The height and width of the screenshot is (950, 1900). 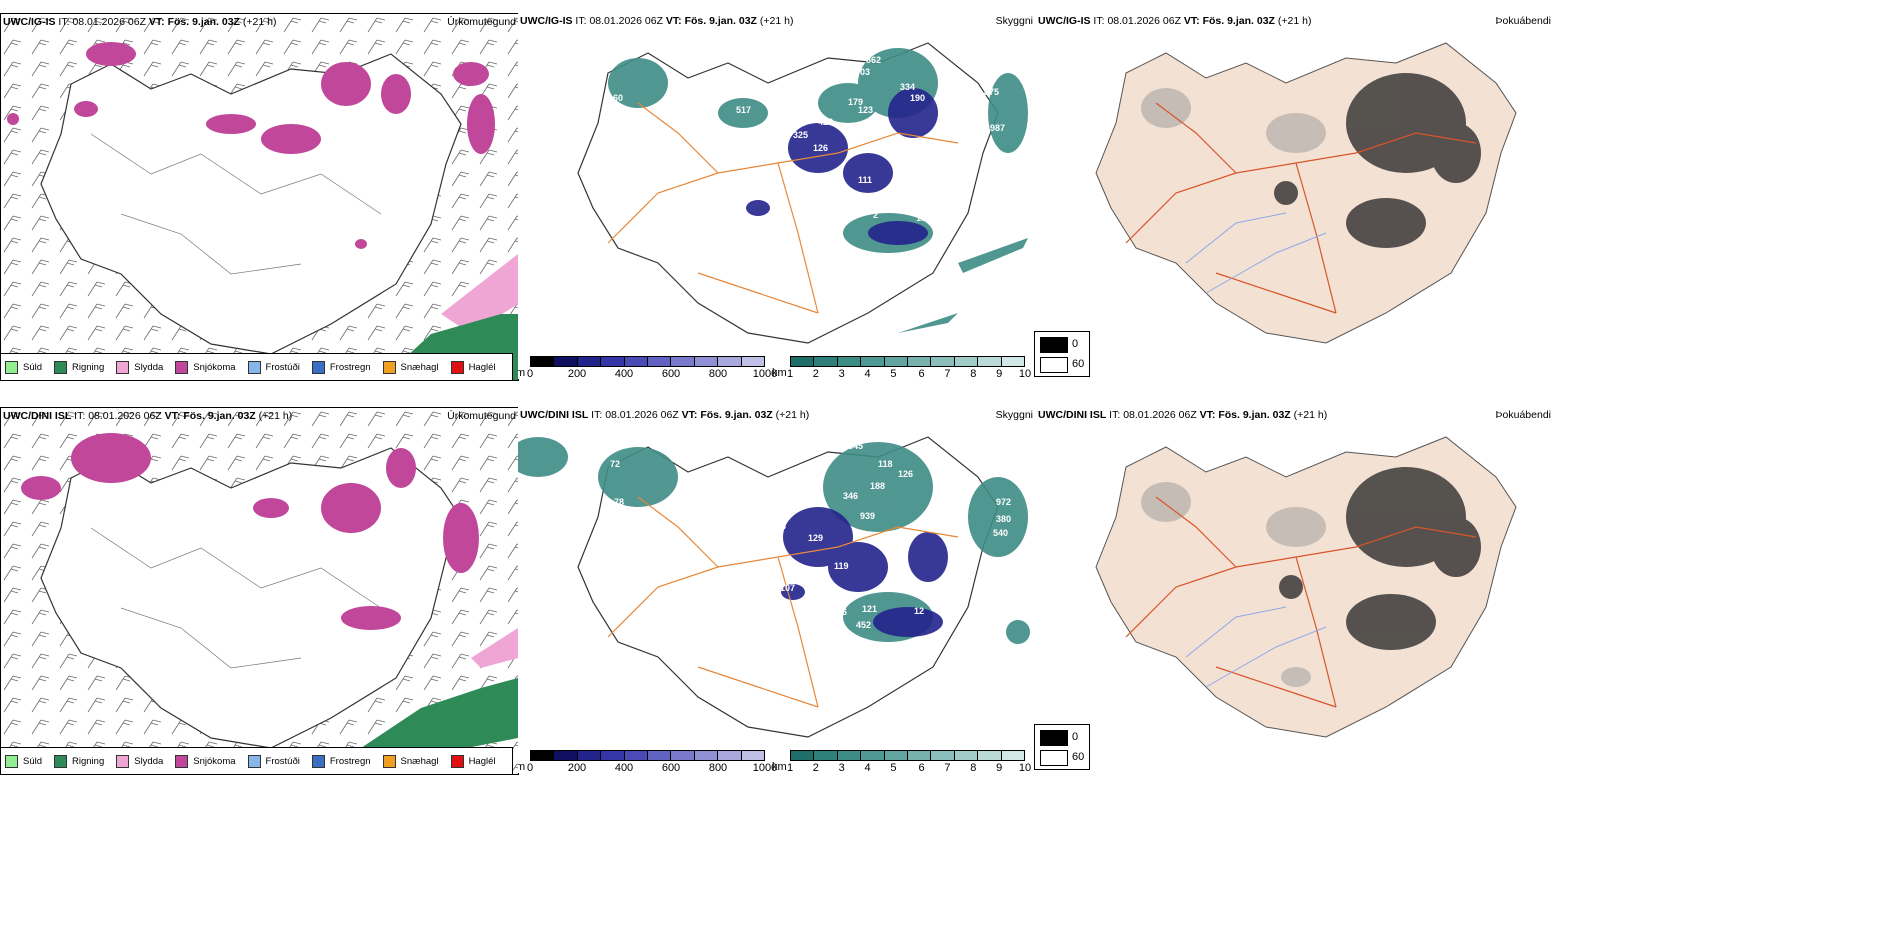 I want to click on ceiling-label: 939, so click(x=867, y=516).